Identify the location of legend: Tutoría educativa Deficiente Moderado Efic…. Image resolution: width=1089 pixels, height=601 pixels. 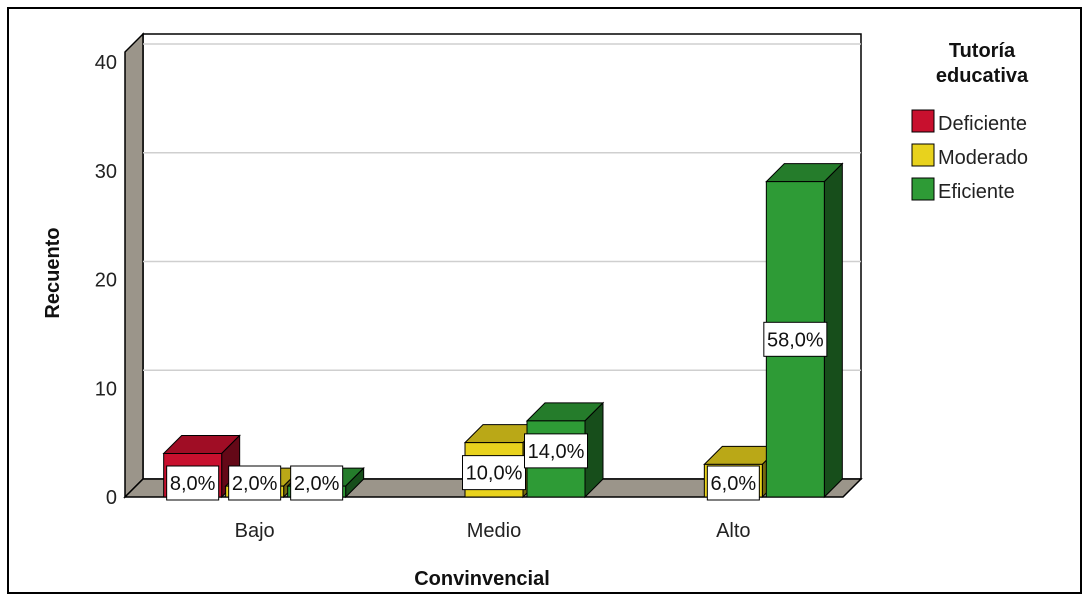
(970, 121).